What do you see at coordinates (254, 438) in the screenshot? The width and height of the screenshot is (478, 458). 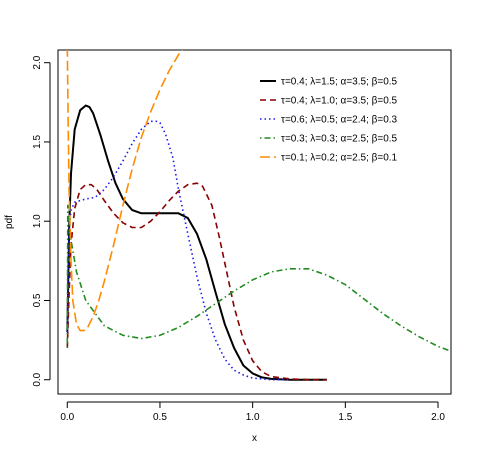 I see `x-axis-label: x` at bounding box center [254, 438].